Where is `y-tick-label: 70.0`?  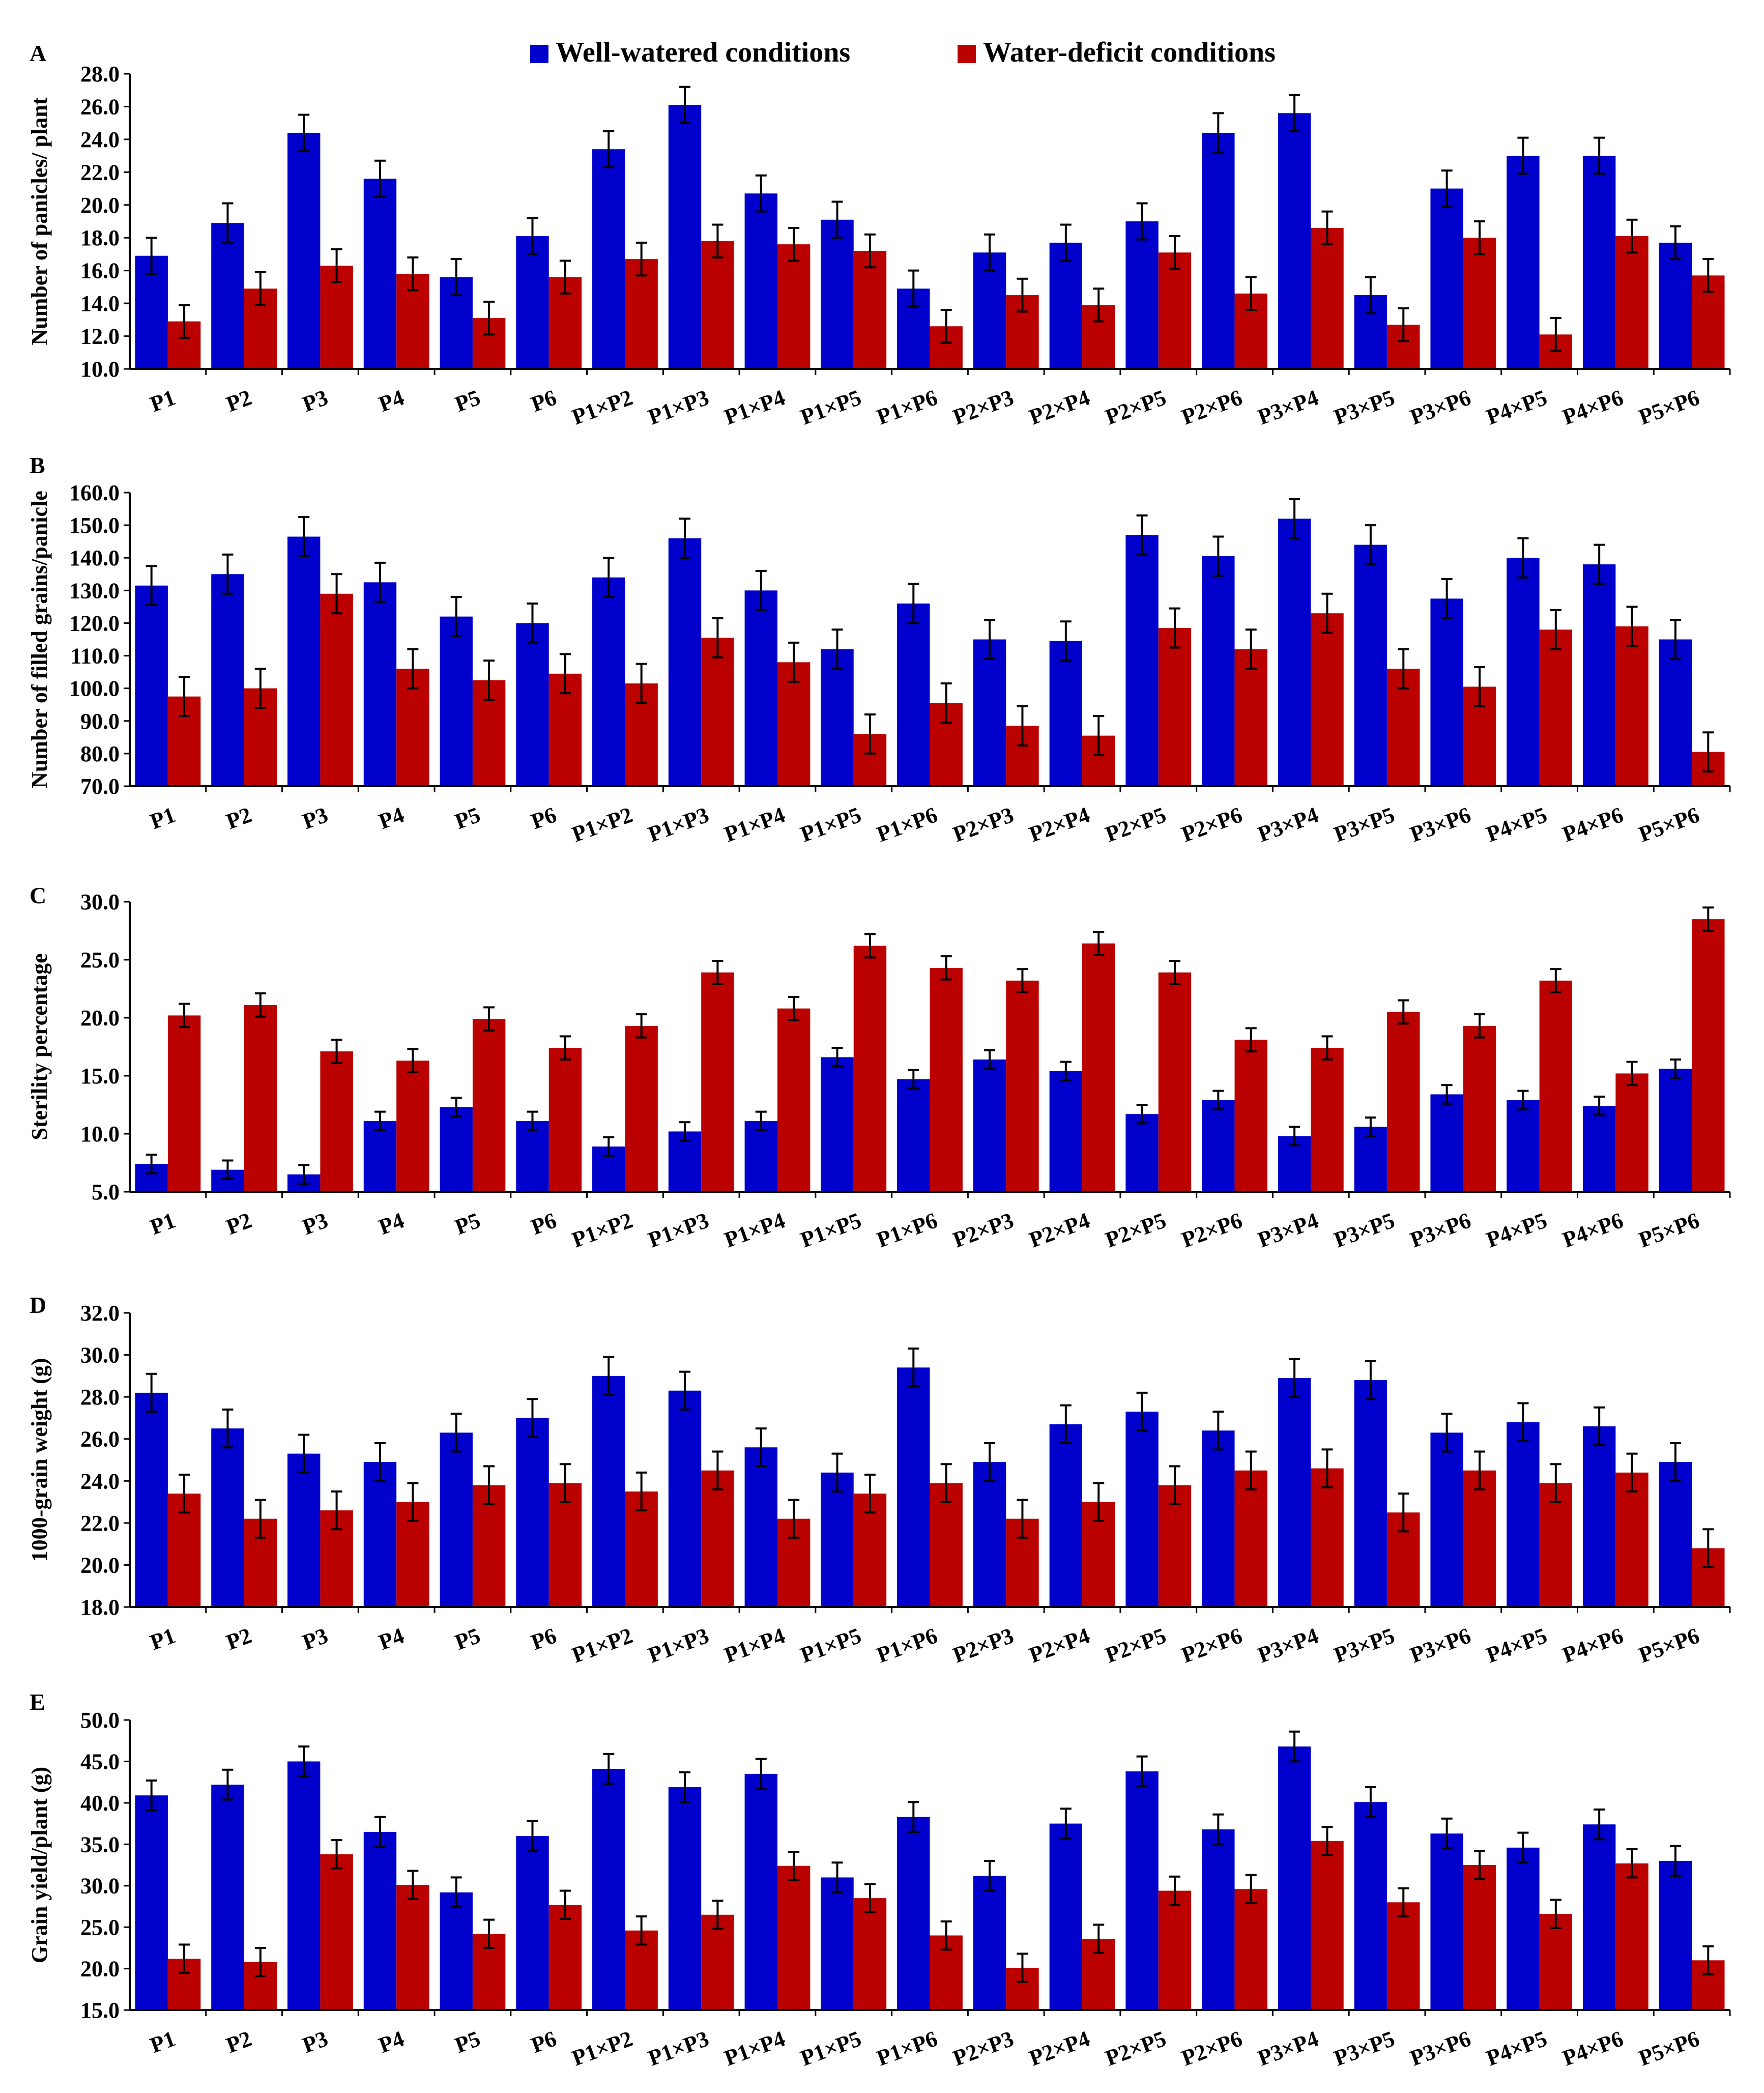
y-tick-label: 70.0 is located at coordinates (100, 786).